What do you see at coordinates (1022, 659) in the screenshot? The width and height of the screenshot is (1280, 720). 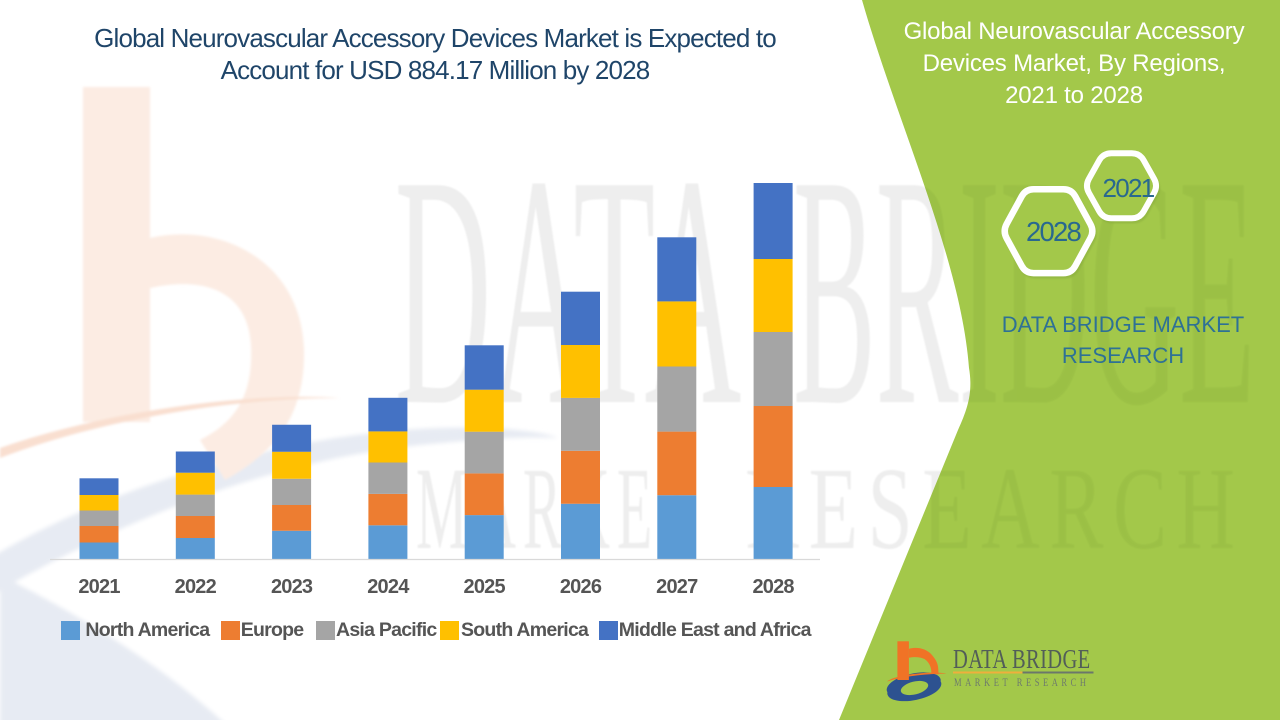 I see `svg-text: DATA BRIDGE` at bounding box center [1022, 659].